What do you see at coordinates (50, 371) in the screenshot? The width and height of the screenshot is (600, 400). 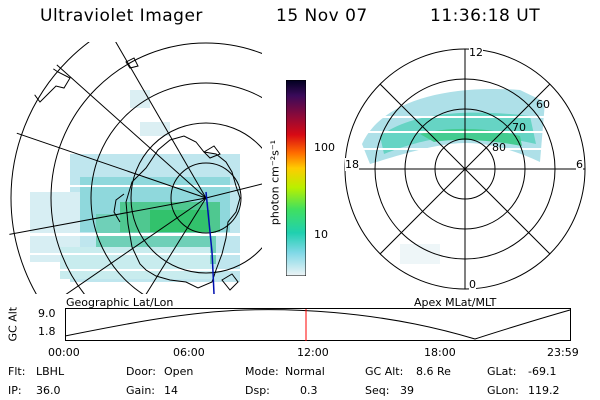 I see `filter-value: LBHL` at bounding box center [50, 371].